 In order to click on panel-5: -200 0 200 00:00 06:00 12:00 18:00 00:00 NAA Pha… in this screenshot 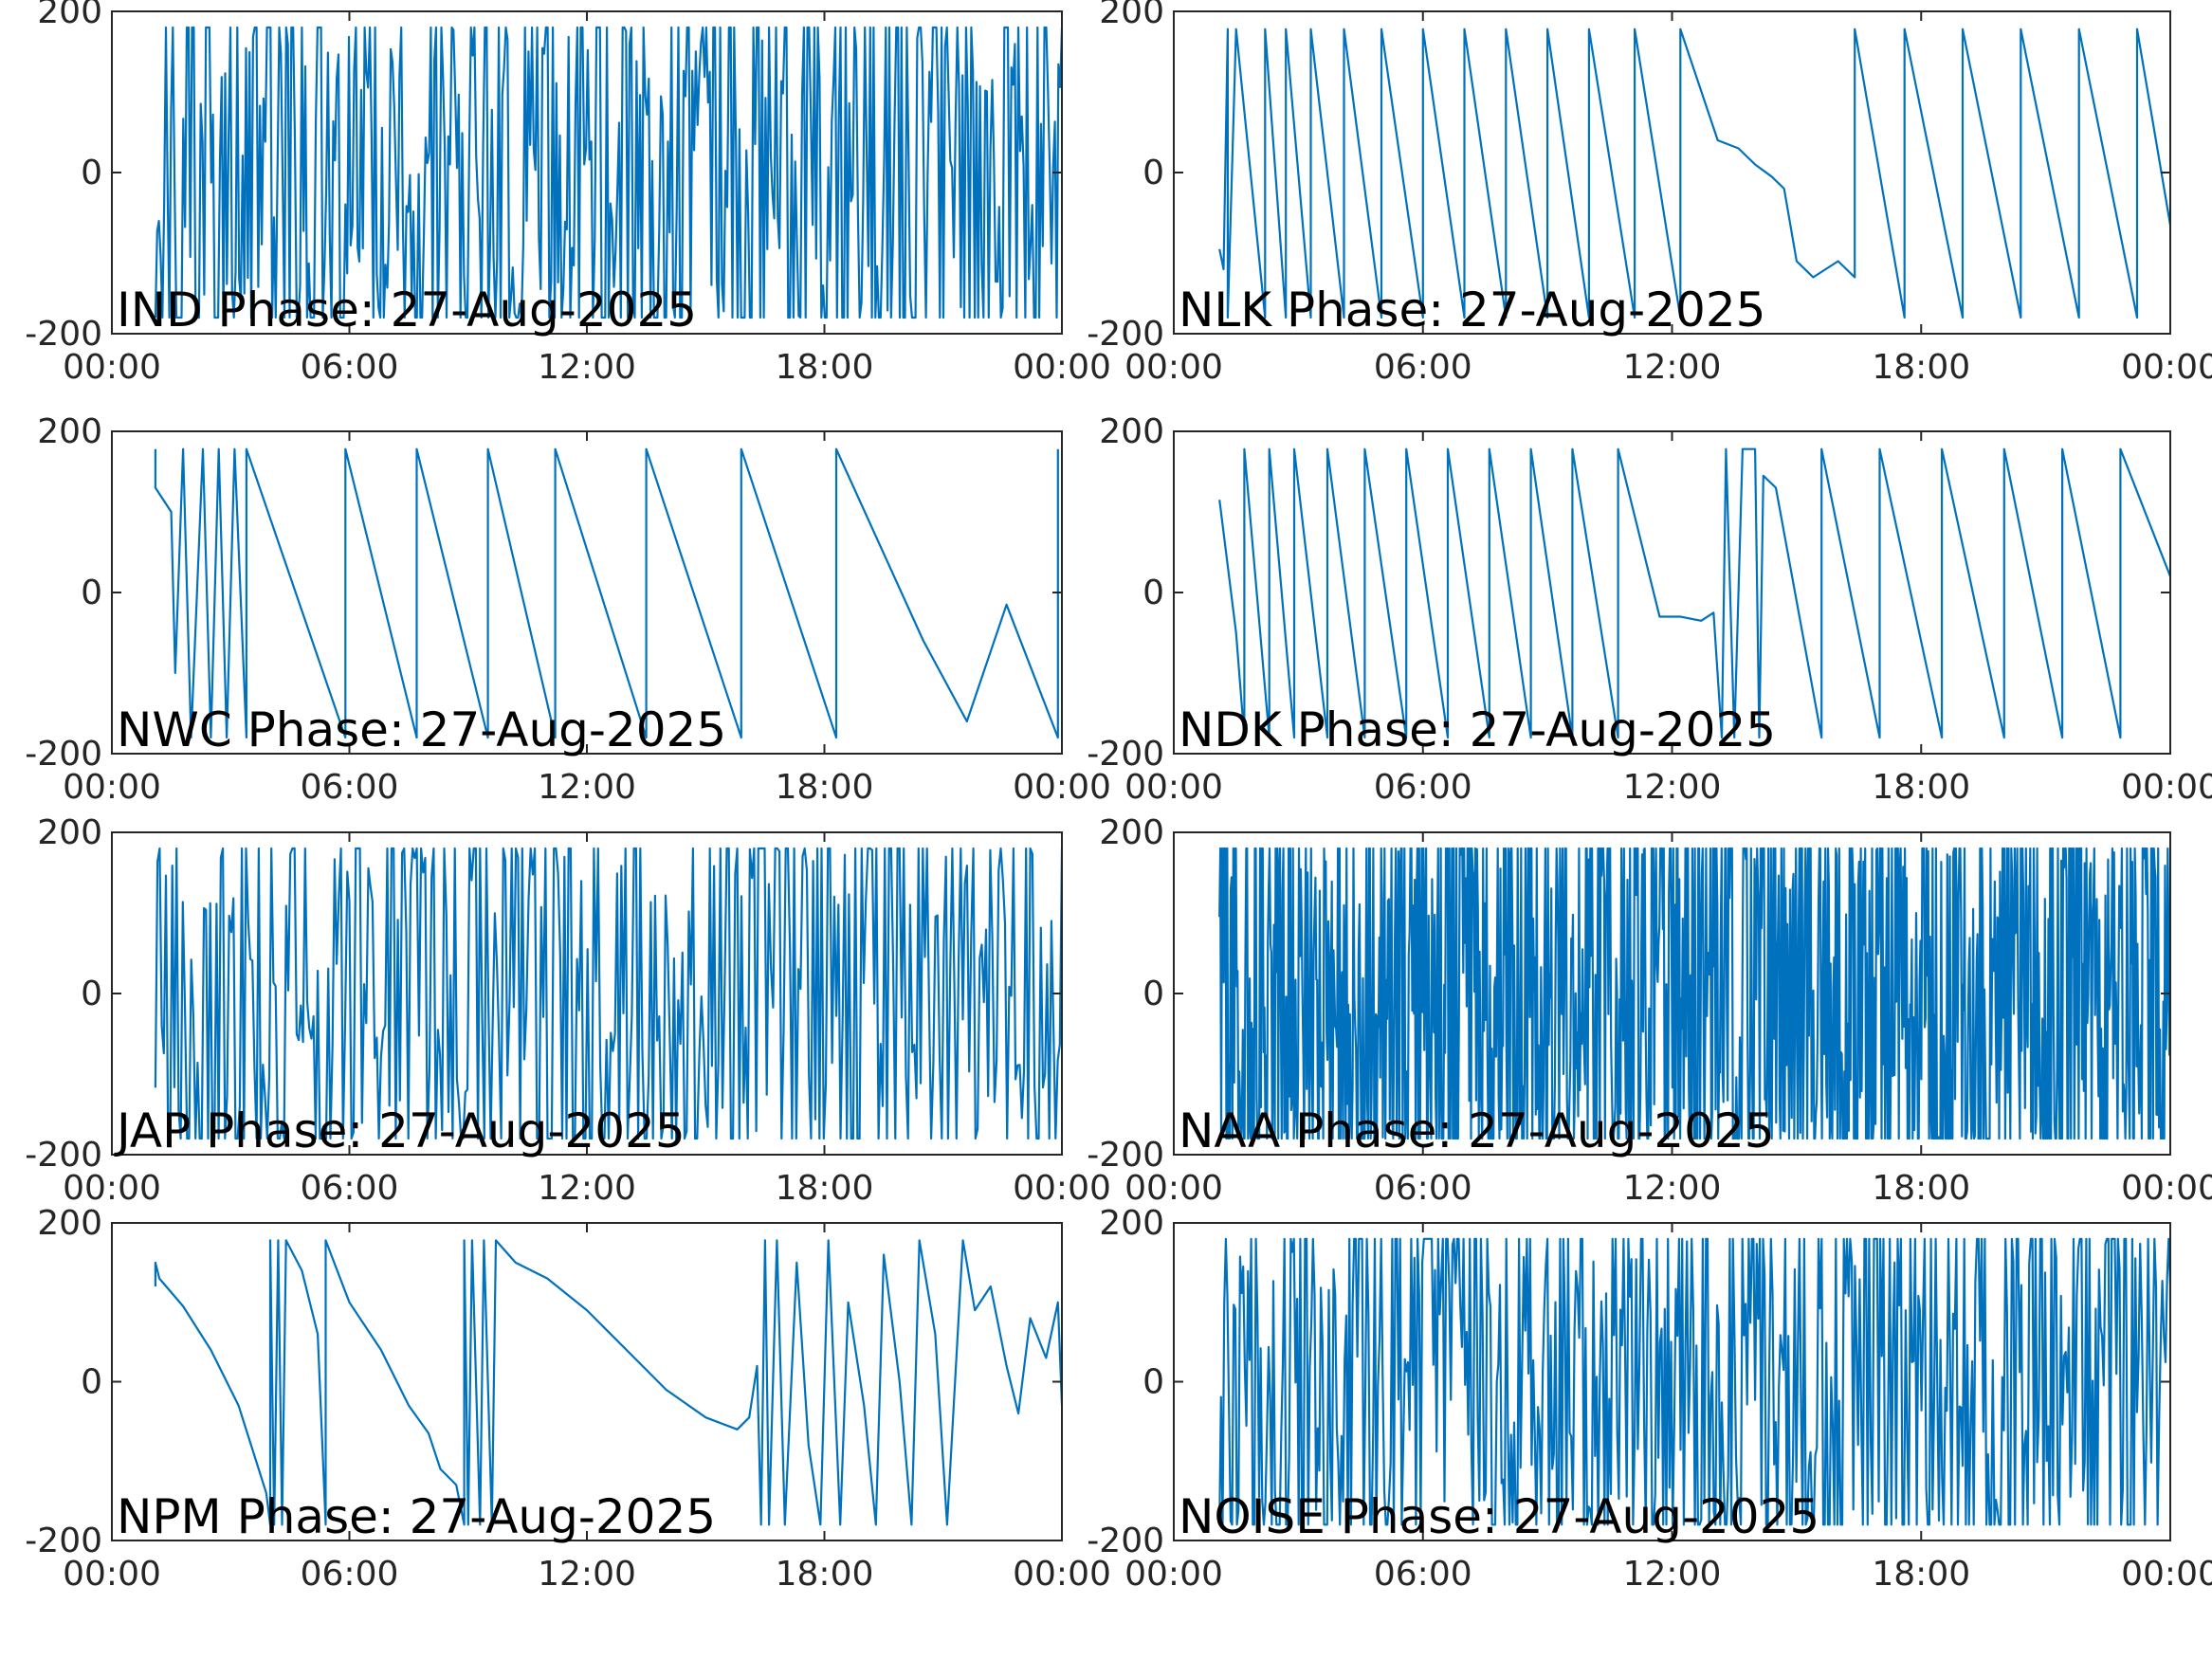, I will do `click(1649, 1010)`.